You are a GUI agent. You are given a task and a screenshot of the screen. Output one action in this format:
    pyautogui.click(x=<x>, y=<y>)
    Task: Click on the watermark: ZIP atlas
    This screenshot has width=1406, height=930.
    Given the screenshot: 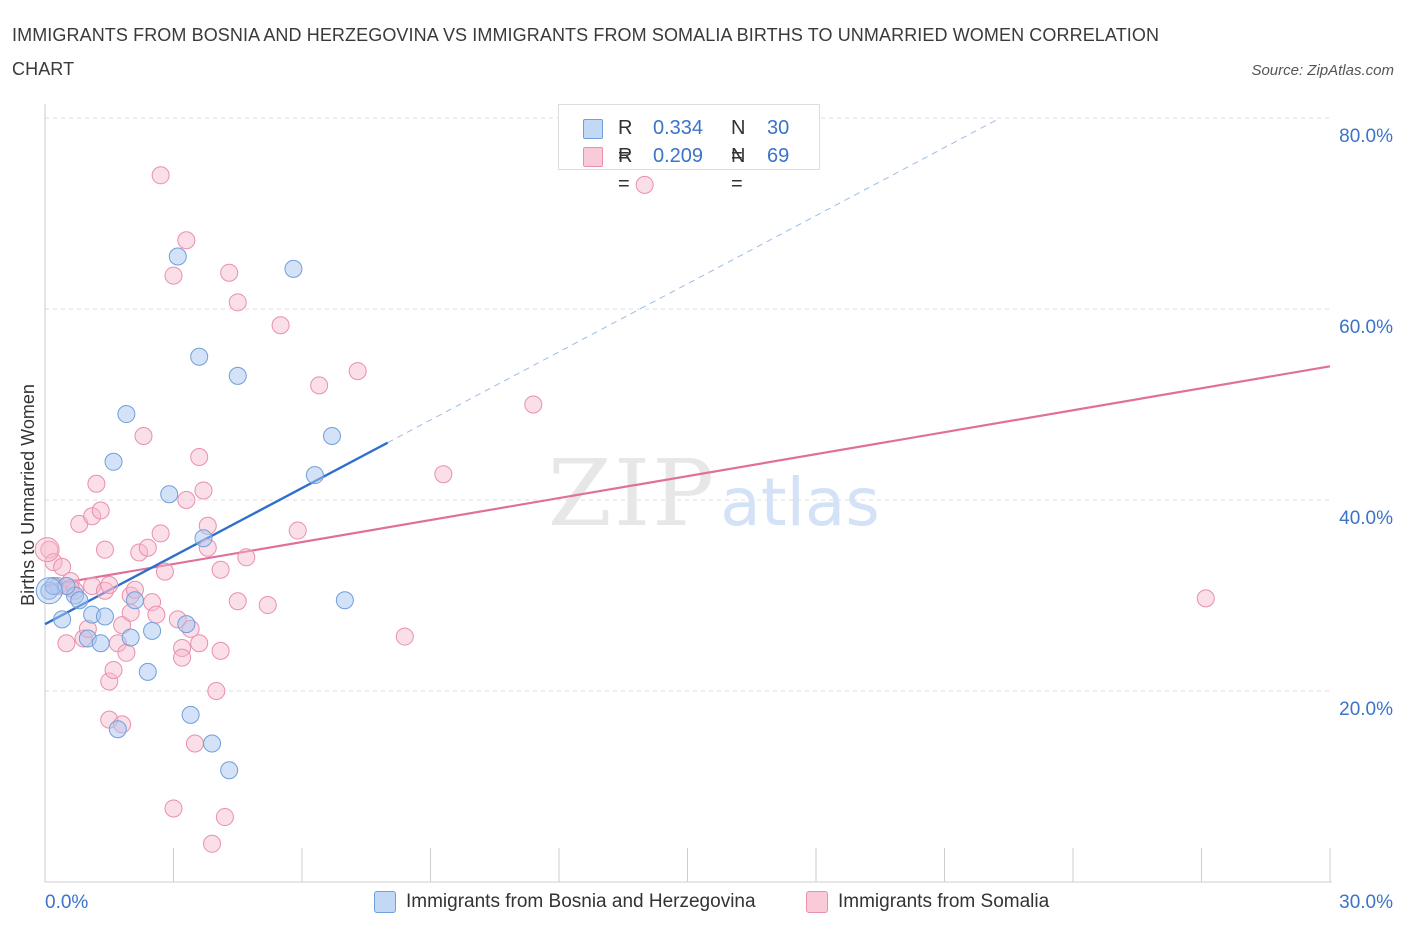 What is the action you would take?
    pyautogui.click(x=714, y=493)
    